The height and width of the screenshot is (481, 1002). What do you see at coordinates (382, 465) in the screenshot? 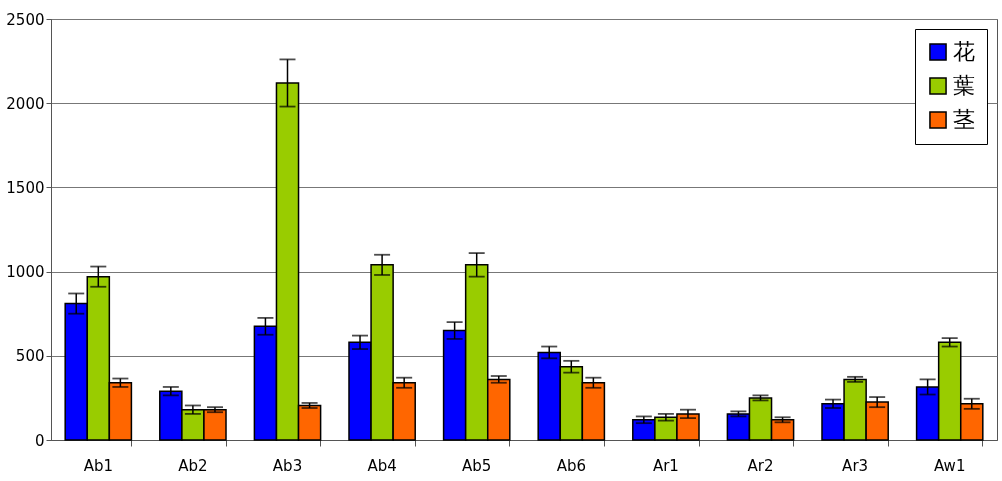
I see `x-tick-label: Ab4` at bounding box center [382, 465].